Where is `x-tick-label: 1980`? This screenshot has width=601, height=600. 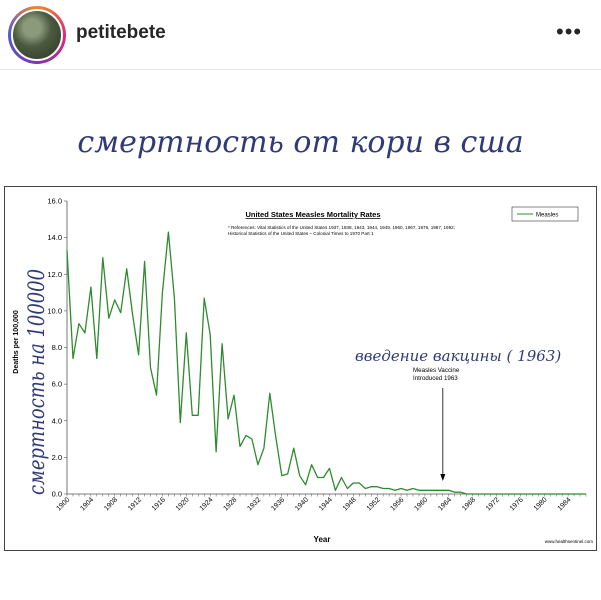 x-tick-label: 1980 is located at coordinates (541, 504).